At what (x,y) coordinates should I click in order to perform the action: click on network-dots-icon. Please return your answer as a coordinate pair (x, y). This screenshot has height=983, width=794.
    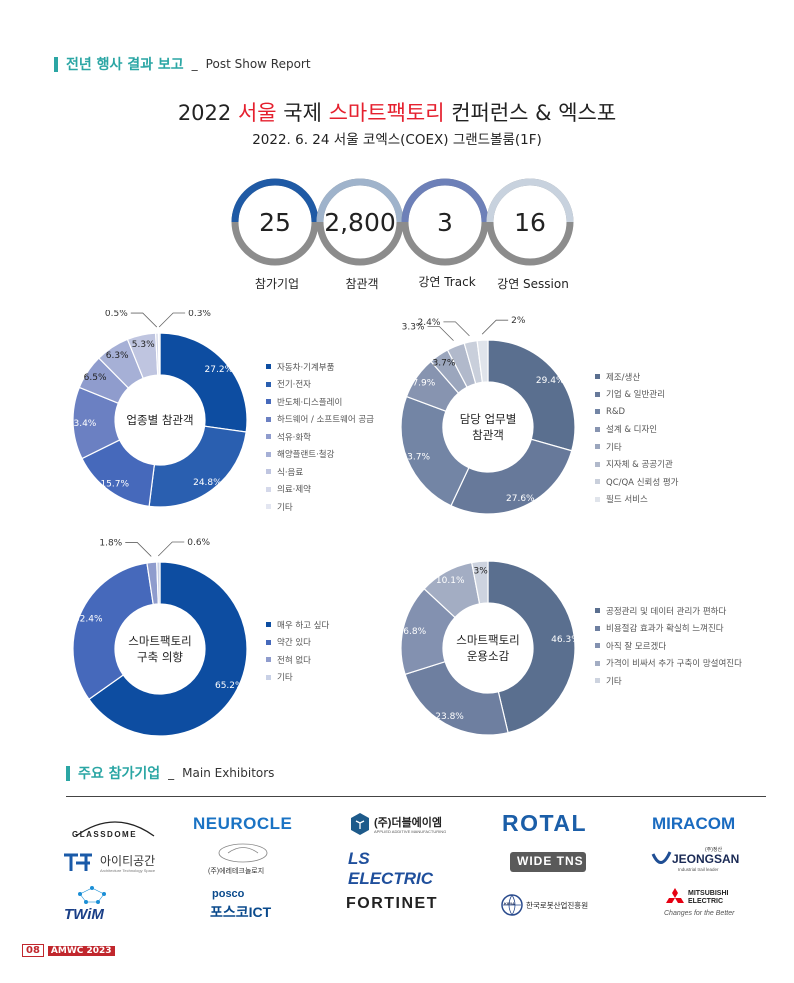
    Looking at the image, I should click on (92, 895).